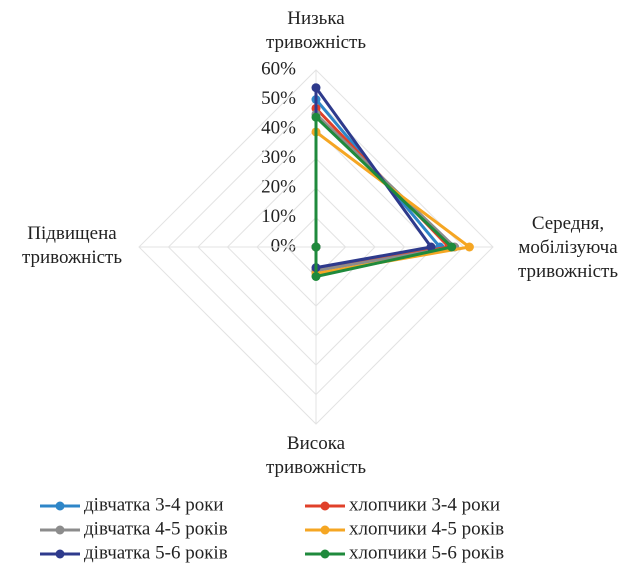 The height and width of the screenshot is (571, 624). Describe the element at coordinates (424, 504) in the screenshot. I see `legend-label: хлопчики 3-4 роки` at that location.